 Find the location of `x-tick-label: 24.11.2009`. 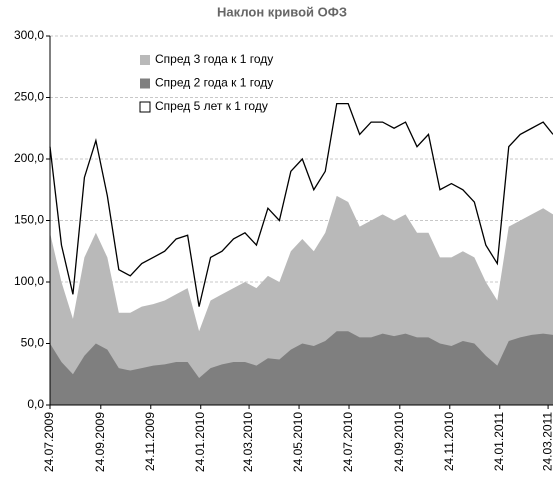

x-tick-label: 24.11.2009 is located at coordinates (150, 441).